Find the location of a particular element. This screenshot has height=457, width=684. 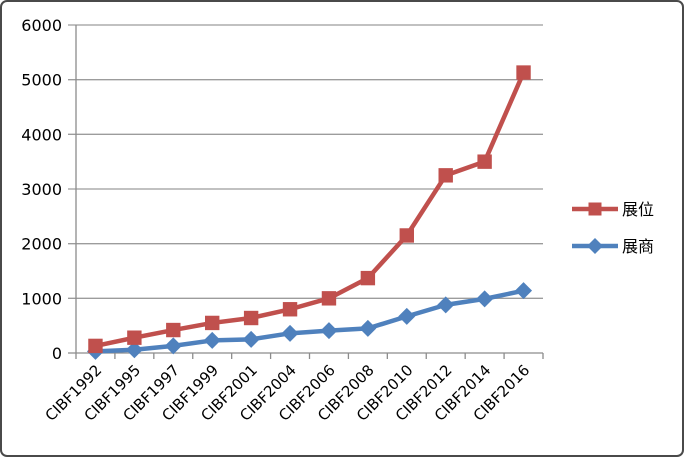

y-tick-label: 4000 is located at coordinates (41, 134).